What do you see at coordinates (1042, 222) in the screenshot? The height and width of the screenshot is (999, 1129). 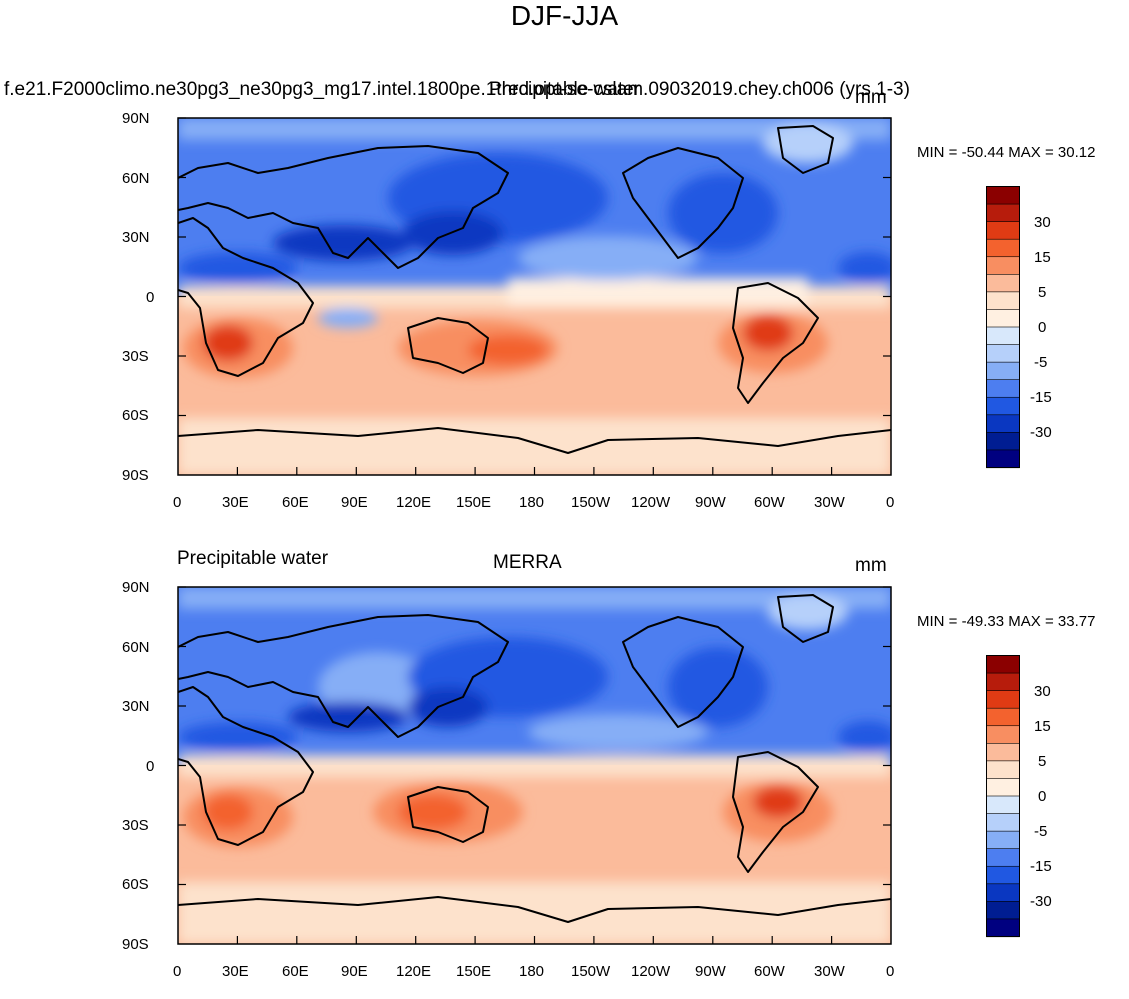 I see `panel1-colorbar-label: 30` at bounding box center [1042, 222].